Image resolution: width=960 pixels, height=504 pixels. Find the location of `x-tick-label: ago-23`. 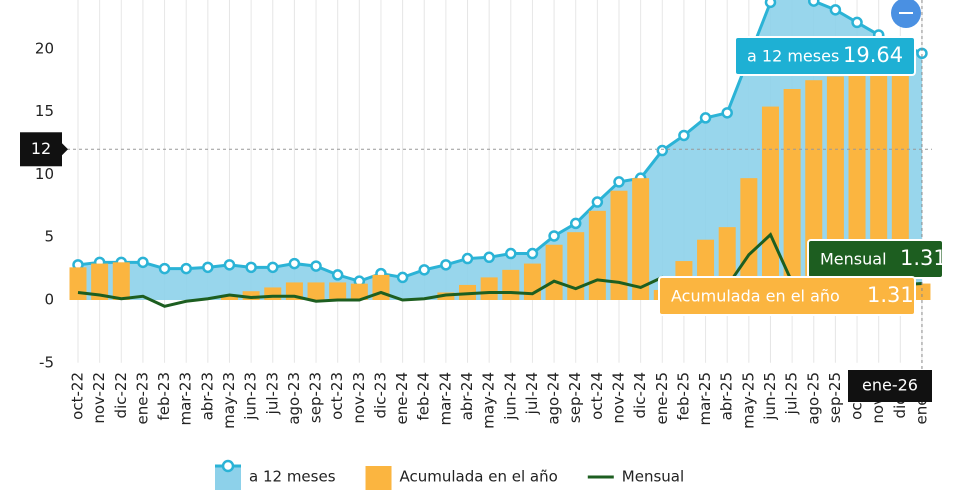

x-tick-label: ago-23 is located at coordinates (294, 398).